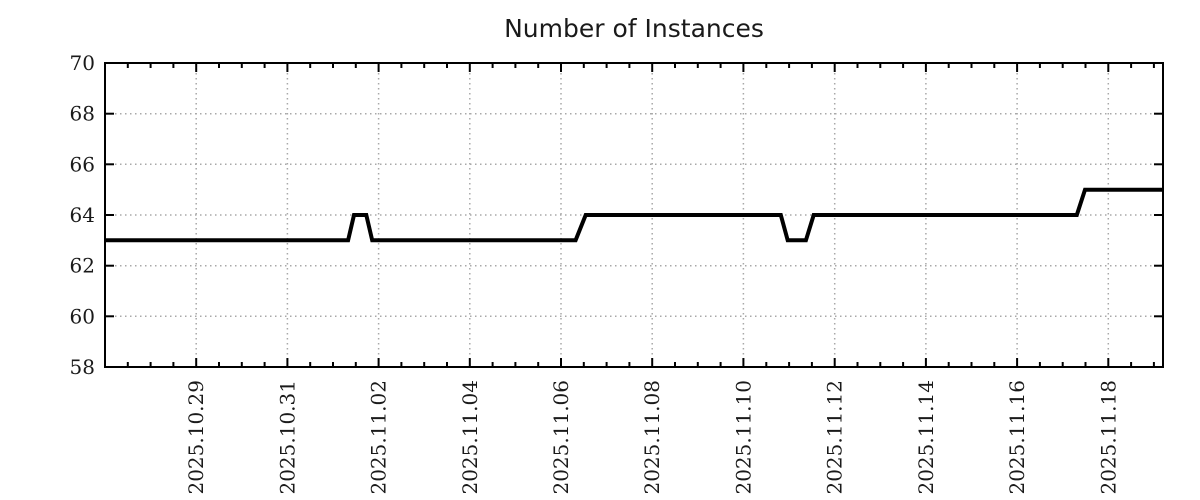 This screenshot has width=1200, height=500. I want to click on y-tick-label: 68, so click(82, 114).